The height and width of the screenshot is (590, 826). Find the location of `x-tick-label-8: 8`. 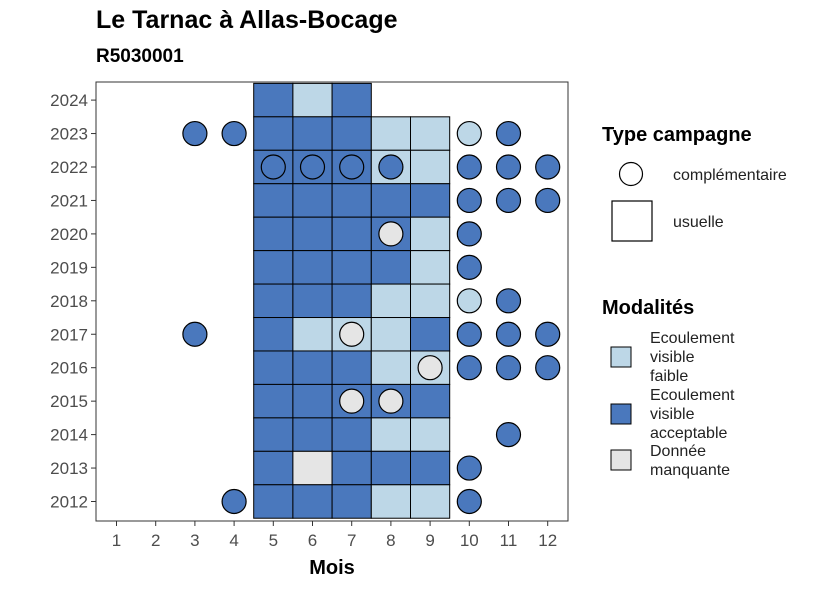

x-tick-label-8: 8 is located at coordinates (390, 540).